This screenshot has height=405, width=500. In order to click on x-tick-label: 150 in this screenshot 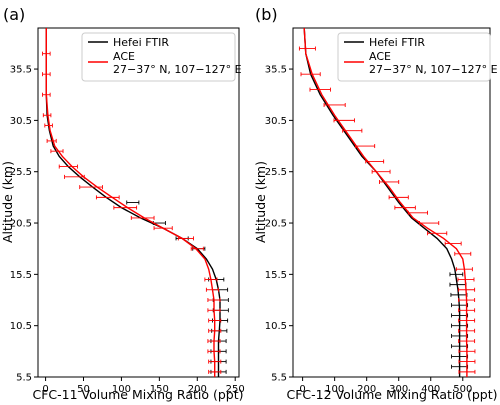, I will do `click(159, 389)`.